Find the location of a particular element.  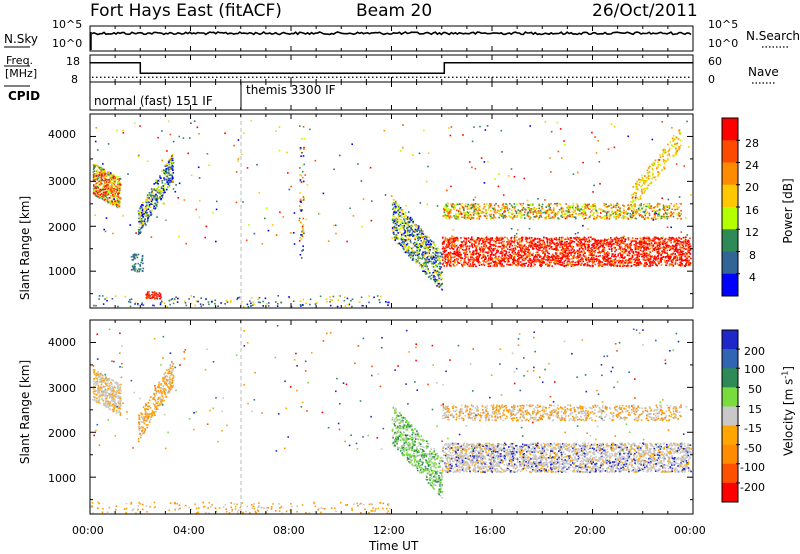

velocity-ytick-1000: 1000 is located at coordinates (62, 478).